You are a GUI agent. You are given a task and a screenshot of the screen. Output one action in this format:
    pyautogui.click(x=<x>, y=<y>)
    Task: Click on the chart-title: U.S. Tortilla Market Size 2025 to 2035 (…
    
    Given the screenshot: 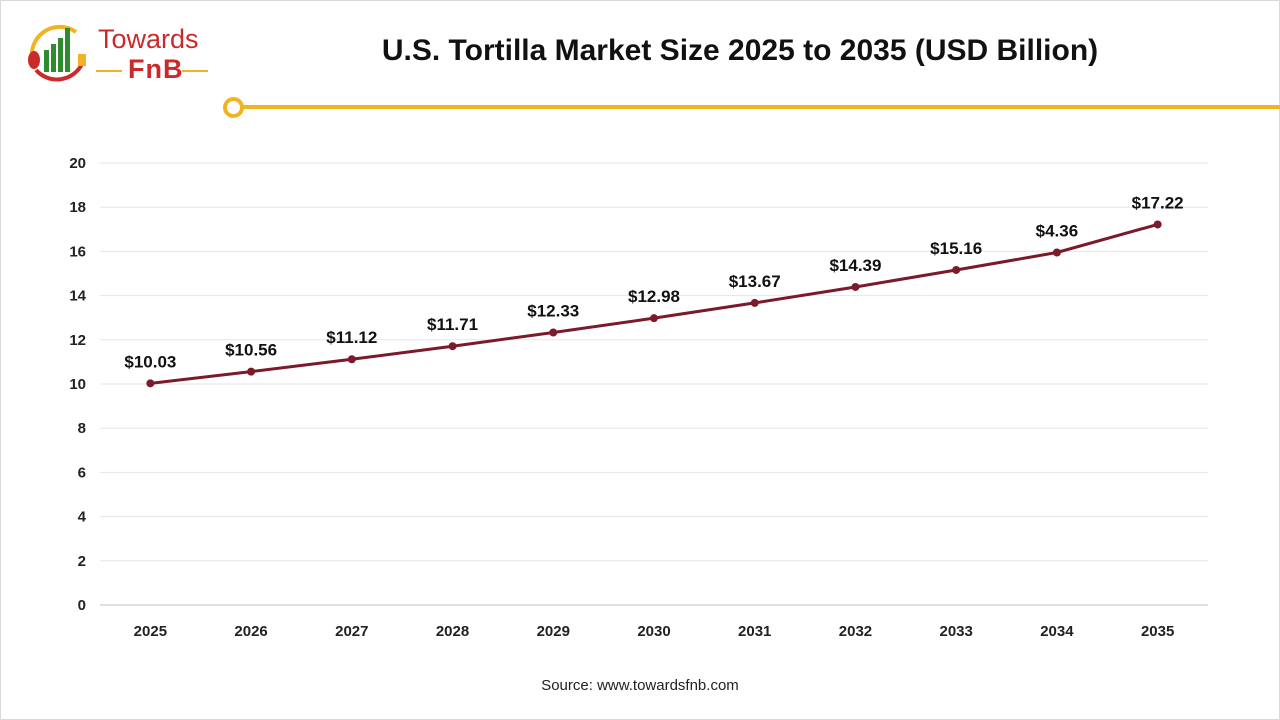 What is the action you would take?
    pyautogui.click(x=740, y=50)
    